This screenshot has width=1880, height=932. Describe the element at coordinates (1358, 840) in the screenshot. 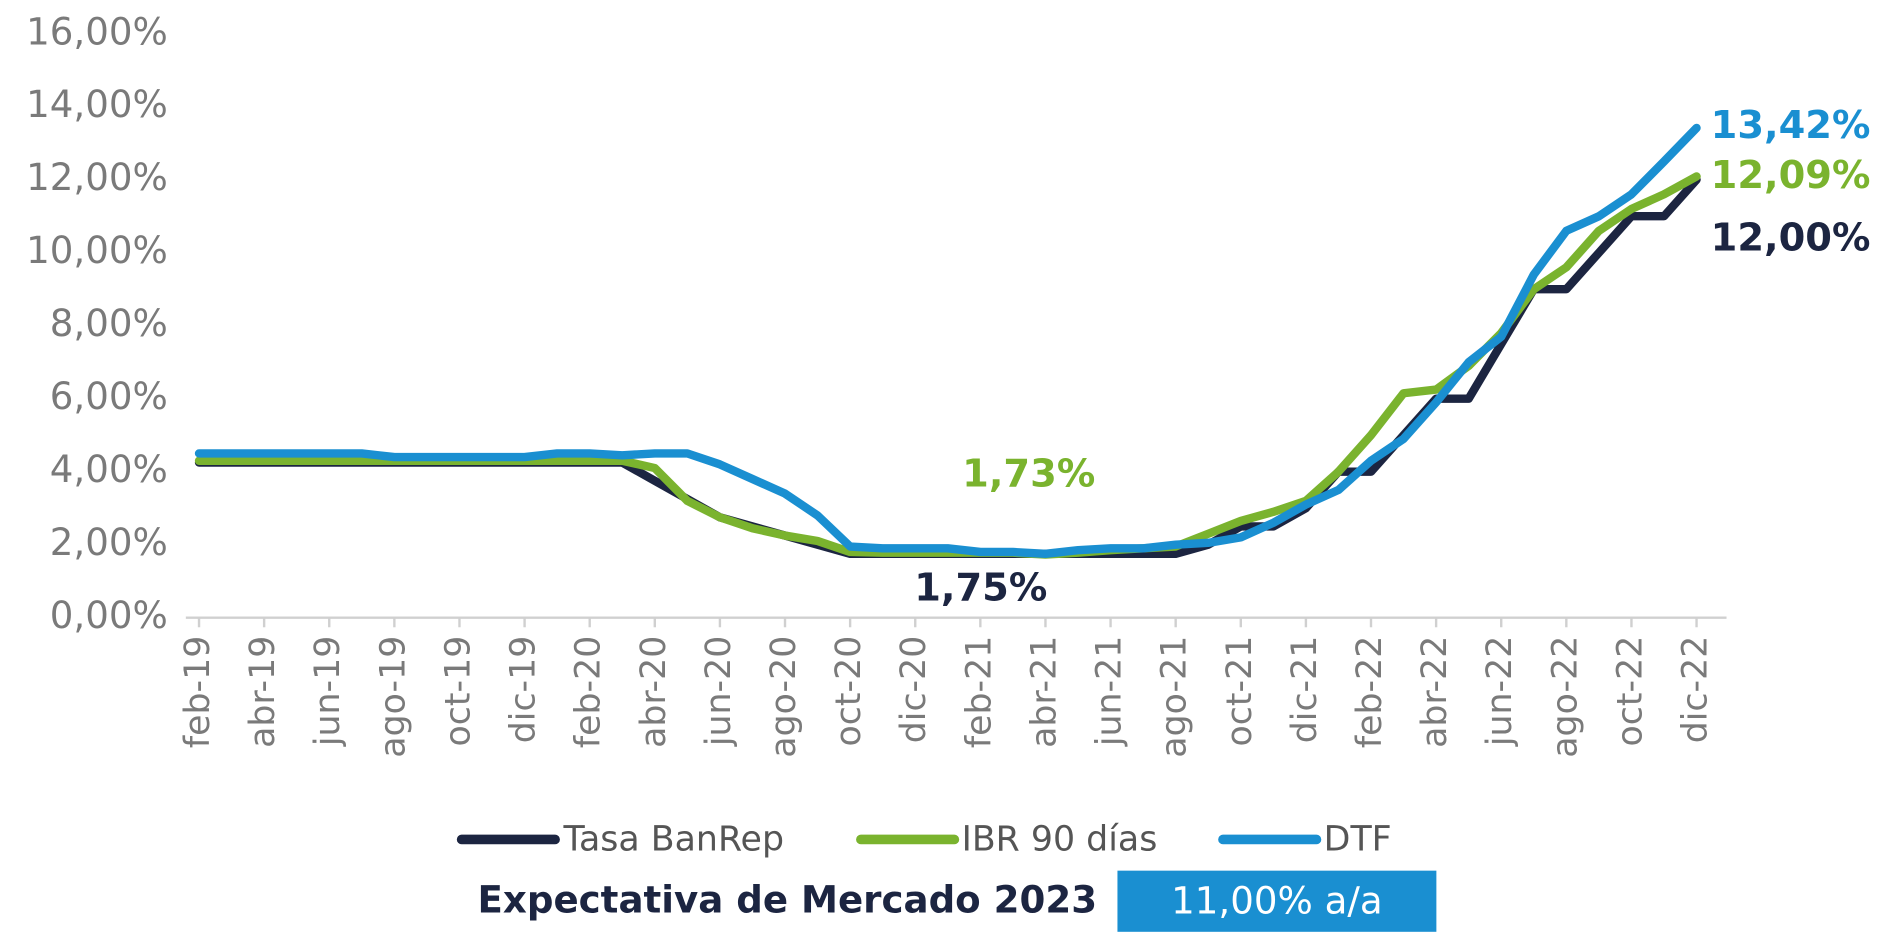

I see `legend-label: DTF` at that location.